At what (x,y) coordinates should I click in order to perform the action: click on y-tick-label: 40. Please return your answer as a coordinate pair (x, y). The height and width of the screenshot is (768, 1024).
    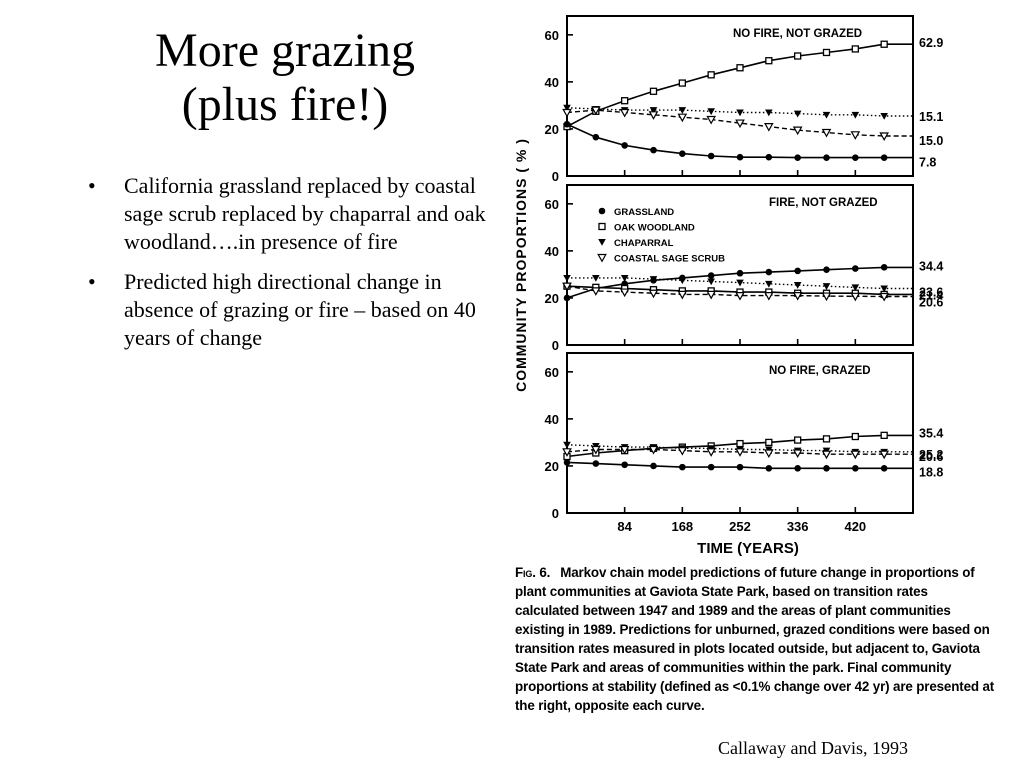
    Looking at the image, I should click on (552, 82).